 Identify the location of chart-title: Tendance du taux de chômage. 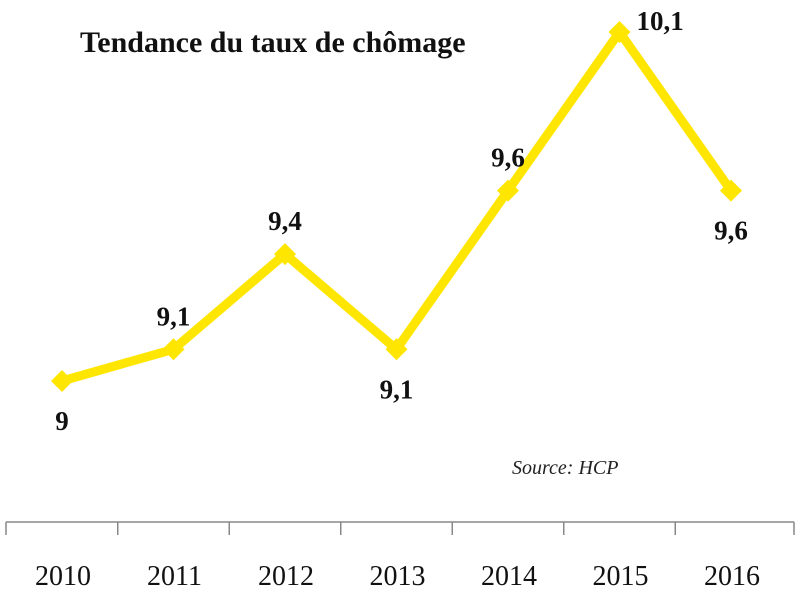
(273, 42).